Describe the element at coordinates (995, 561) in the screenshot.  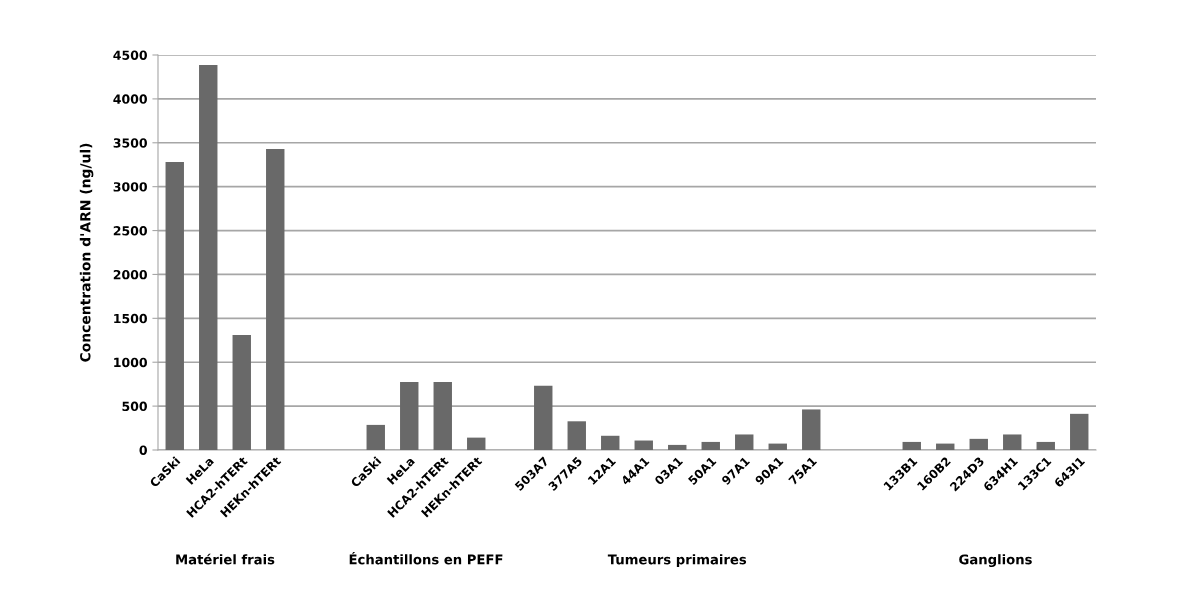
I see `text: Ganglions` at that location.